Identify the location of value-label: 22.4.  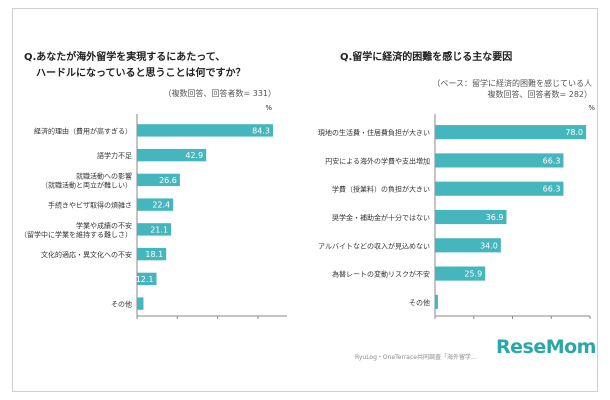
(161, 205).